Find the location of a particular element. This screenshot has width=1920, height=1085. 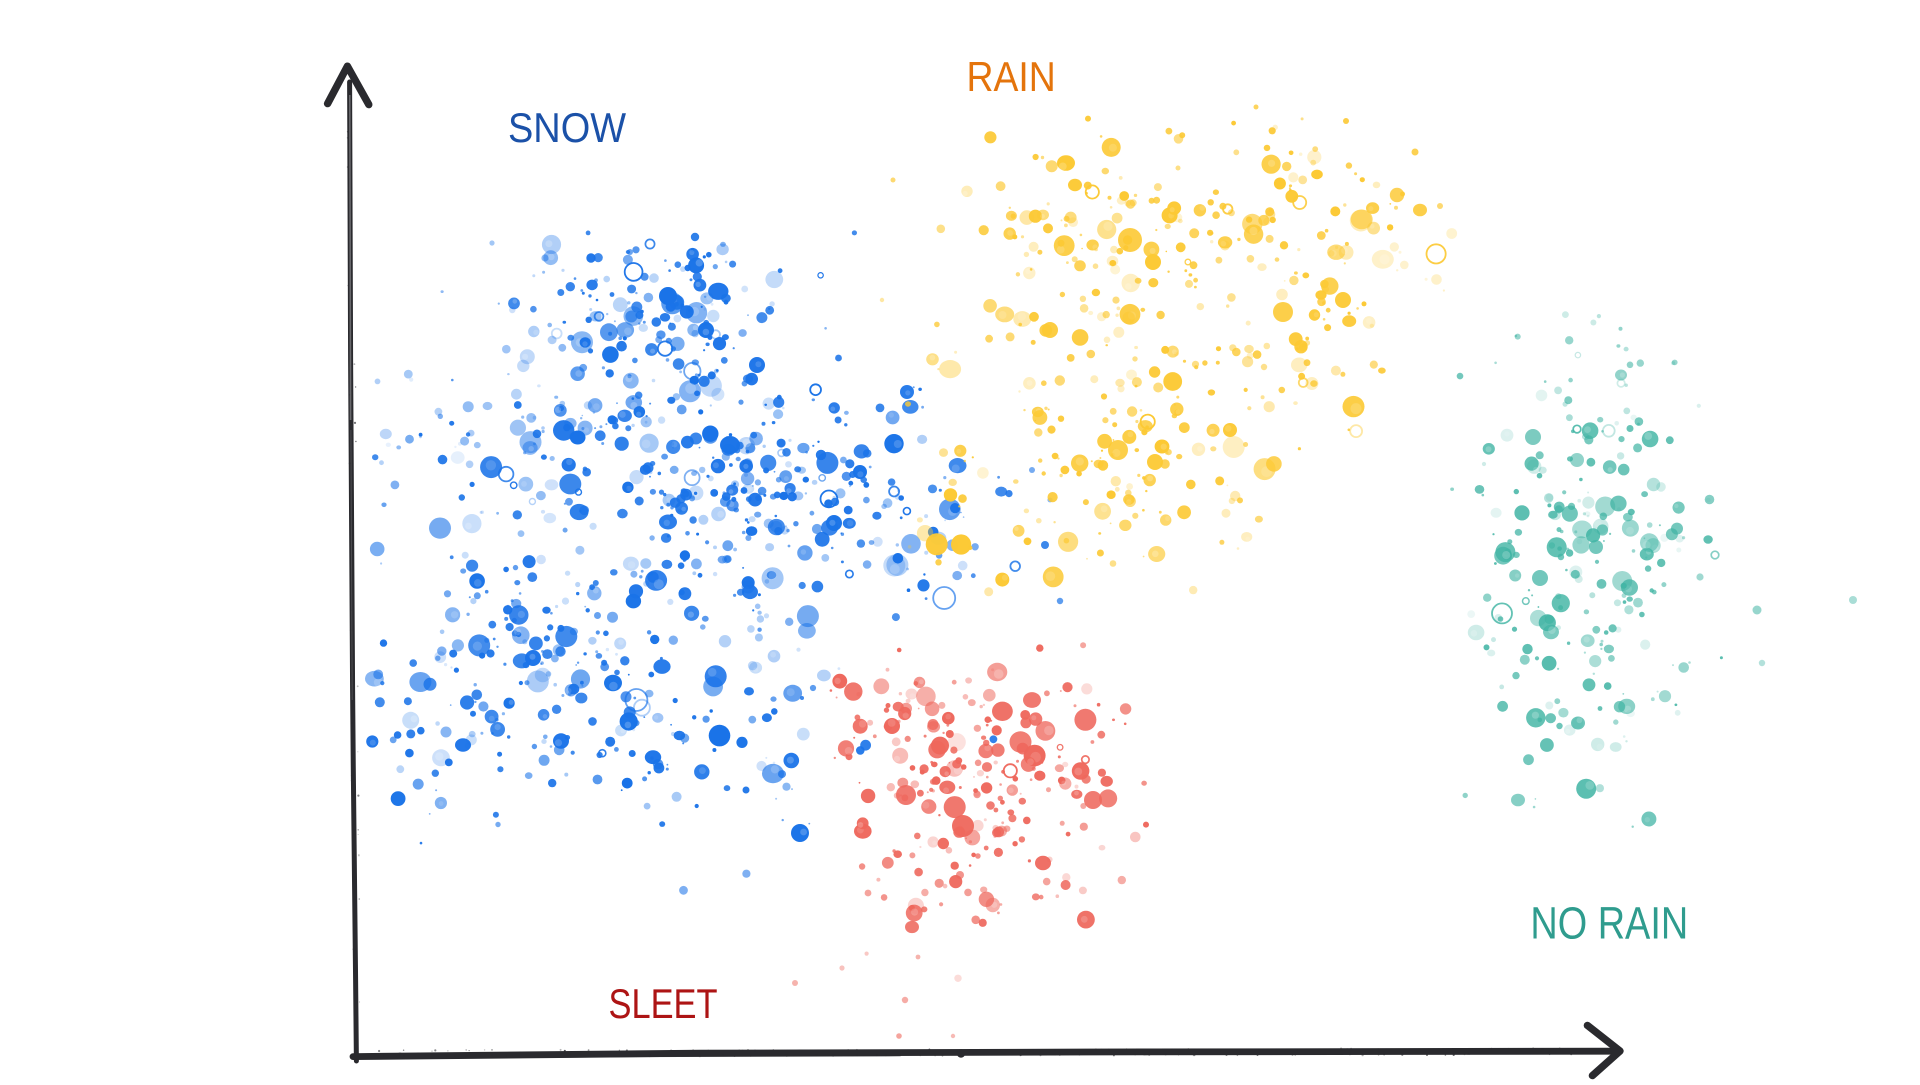

svg-text: RAIN is located at coordinates (1011, 76).